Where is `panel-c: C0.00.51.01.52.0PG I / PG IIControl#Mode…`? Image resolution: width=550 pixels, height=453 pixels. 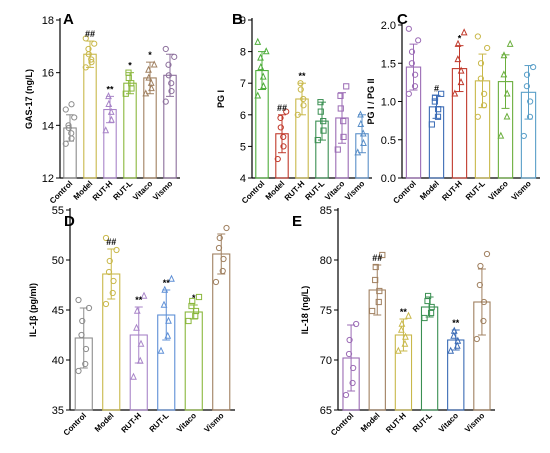
panel-c: C0.00.51.01.52.0PG I / PG IIControl#Mode… is located at coordinates (453, 108).